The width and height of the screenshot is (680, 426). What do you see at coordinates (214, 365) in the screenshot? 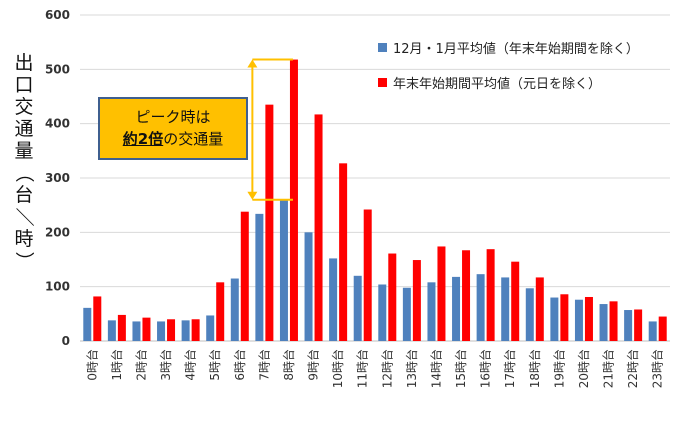
I see `x-tick-label: 5時台` at bounding box center [214, 365].